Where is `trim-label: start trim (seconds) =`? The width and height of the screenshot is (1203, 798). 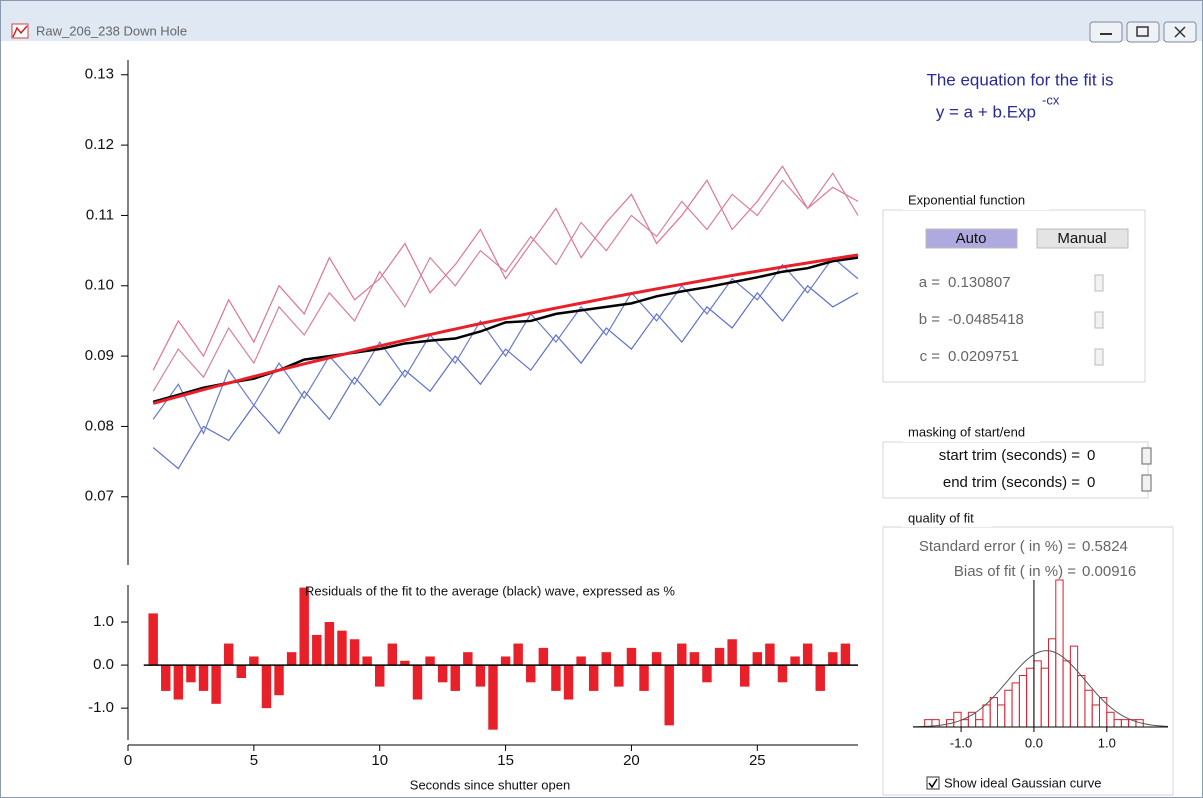 trim-label: start trim (seconds) = is located at coordinates (1010, 455).